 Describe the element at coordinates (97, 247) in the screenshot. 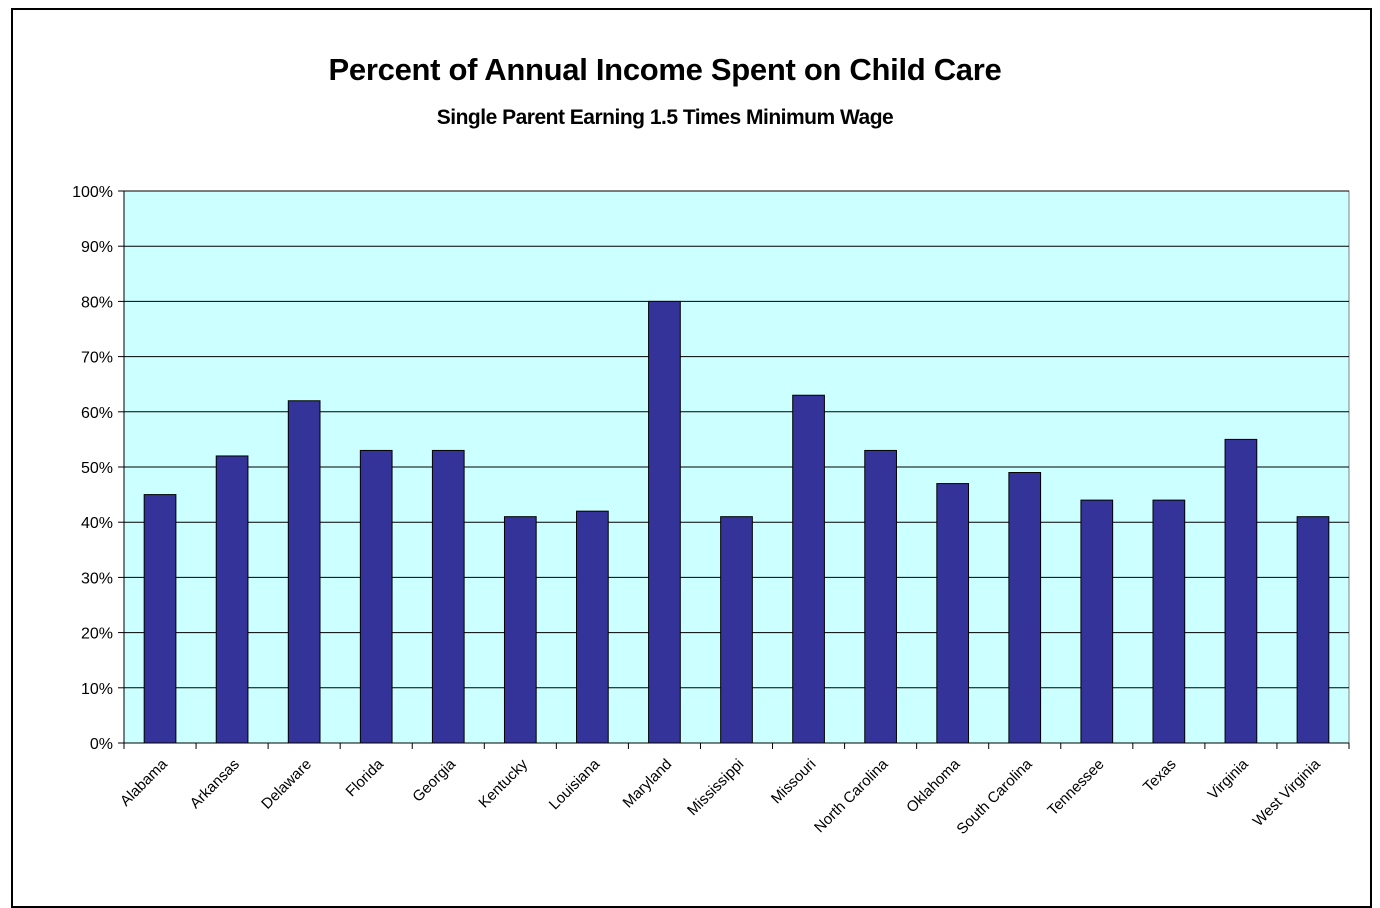

I see `y-tick-label: 90%` at that location.